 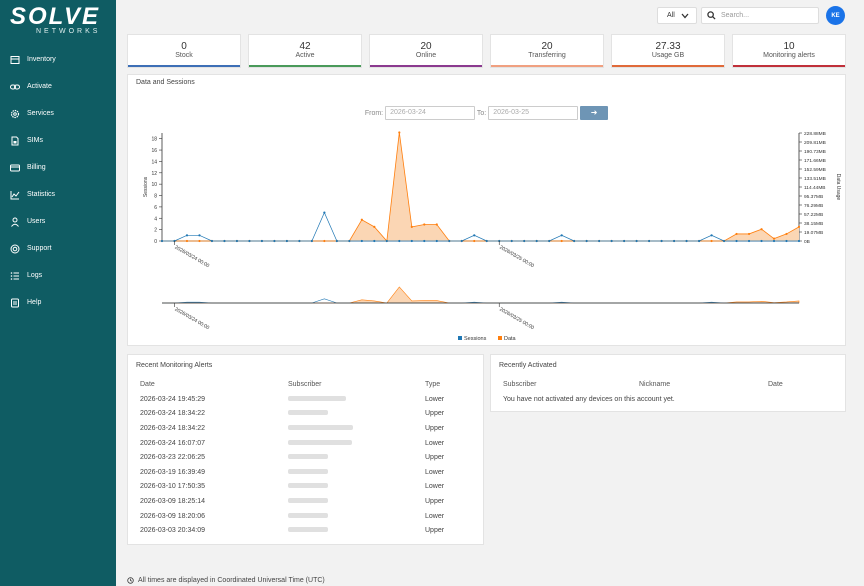 I want to click on stat-label: Active, so click(x=305, y=55).